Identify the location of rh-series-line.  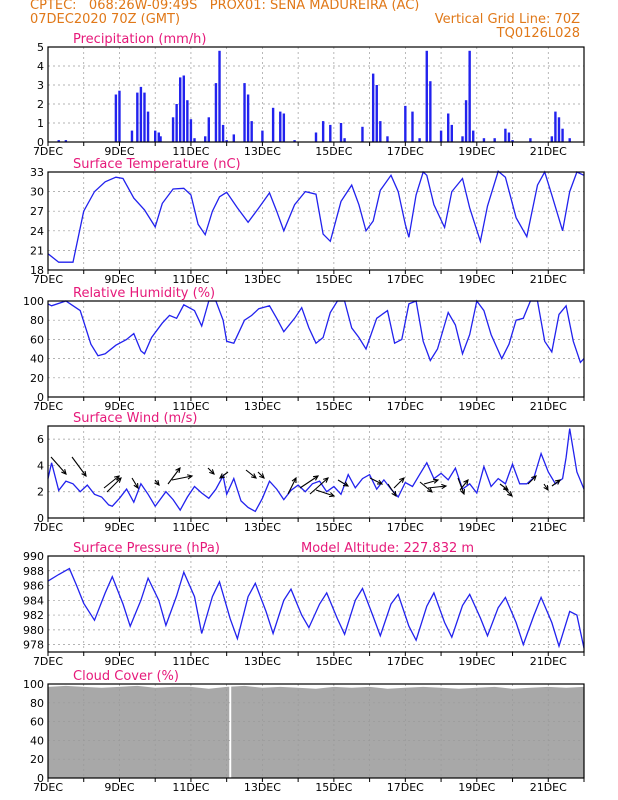
(316, 331).